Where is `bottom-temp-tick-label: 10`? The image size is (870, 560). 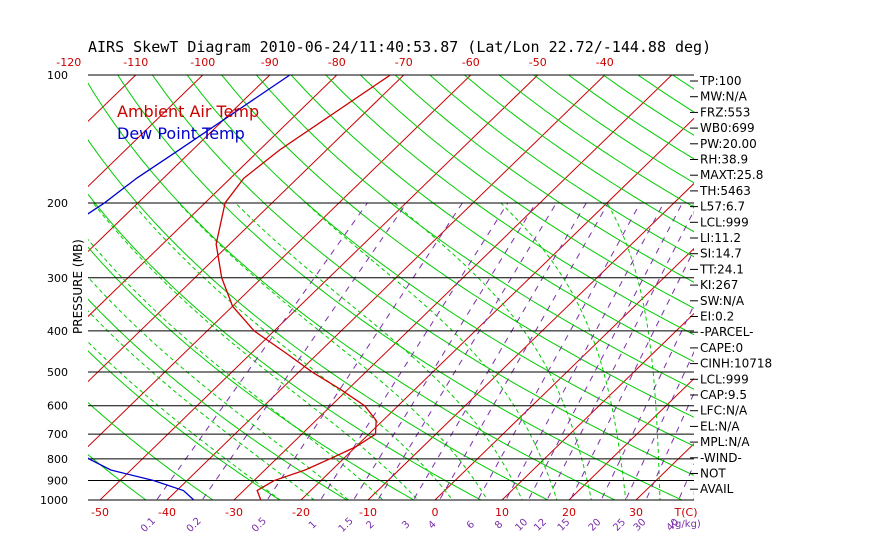 bottom-temp-tick-label: 10 is located at coordinates (502, 512).